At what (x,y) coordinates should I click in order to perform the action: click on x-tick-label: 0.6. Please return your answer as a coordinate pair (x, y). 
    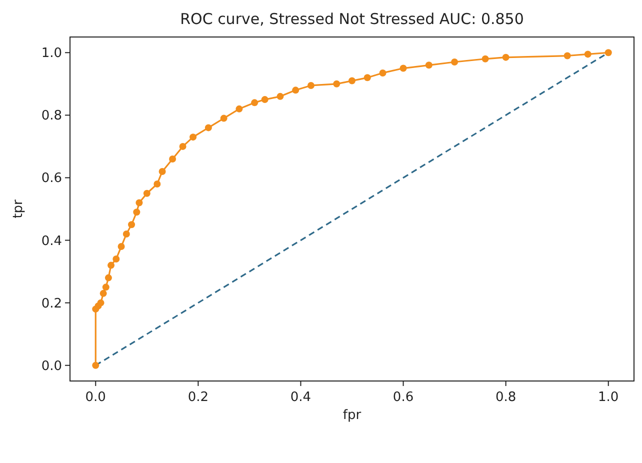
    Looking at the image, I should click on (403, 397).